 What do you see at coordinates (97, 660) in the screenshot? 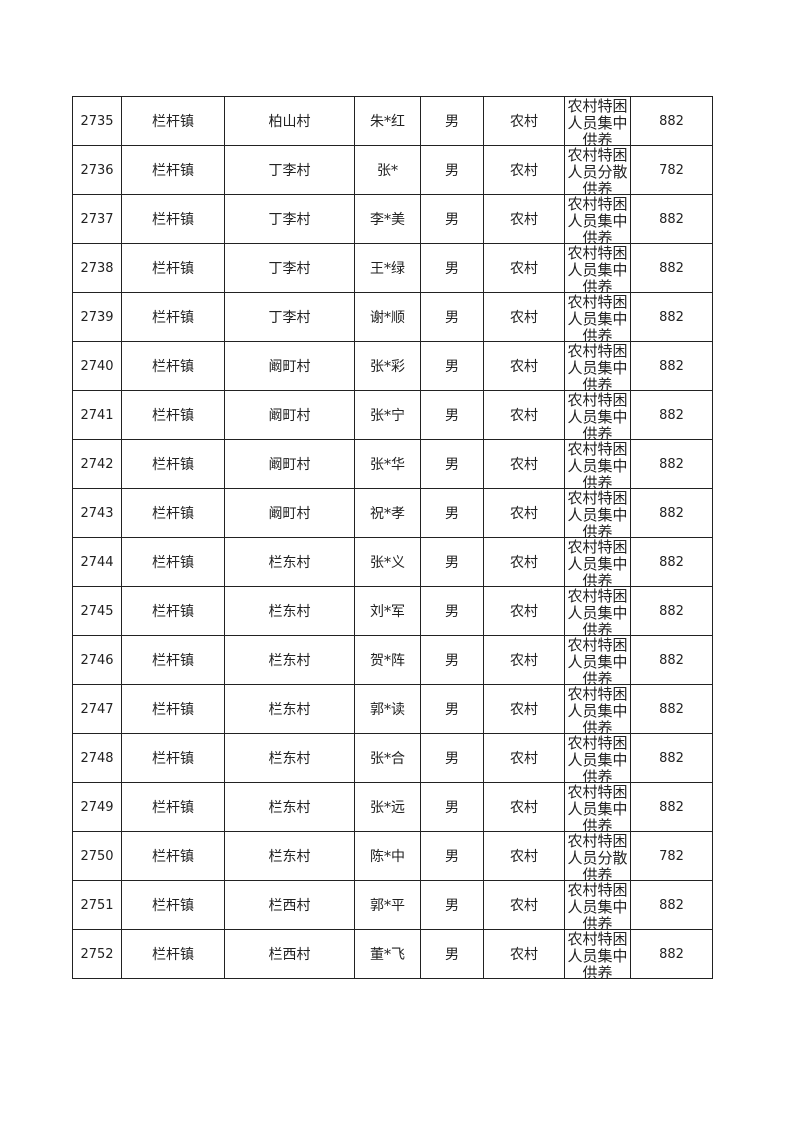
I see `row-number: 2746` at bounding box center [97, 660].